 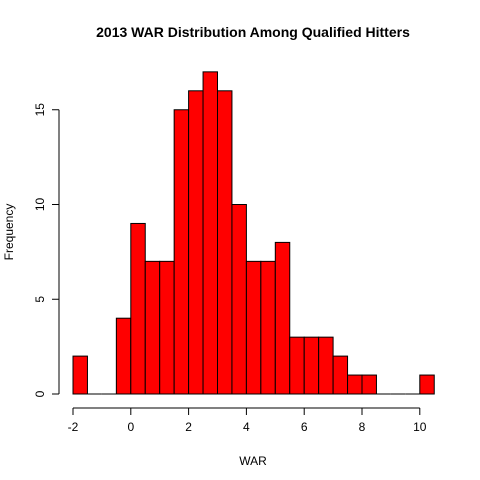 What do you see at coordinates (304, 427) in the screenshot?
I see `x-tick-label: 6` at bounding box center [304, 427].